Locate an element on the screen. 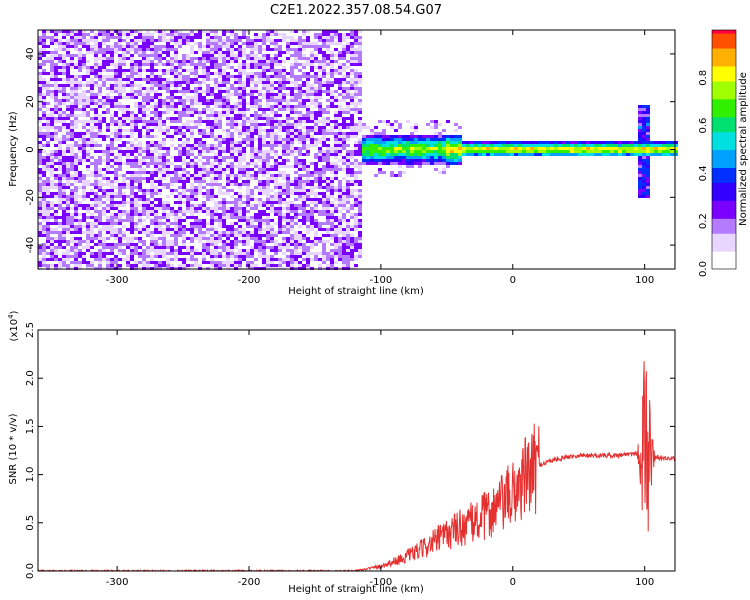  colorbar-tick-label: 0.6 is located at coordinates (703, 126).